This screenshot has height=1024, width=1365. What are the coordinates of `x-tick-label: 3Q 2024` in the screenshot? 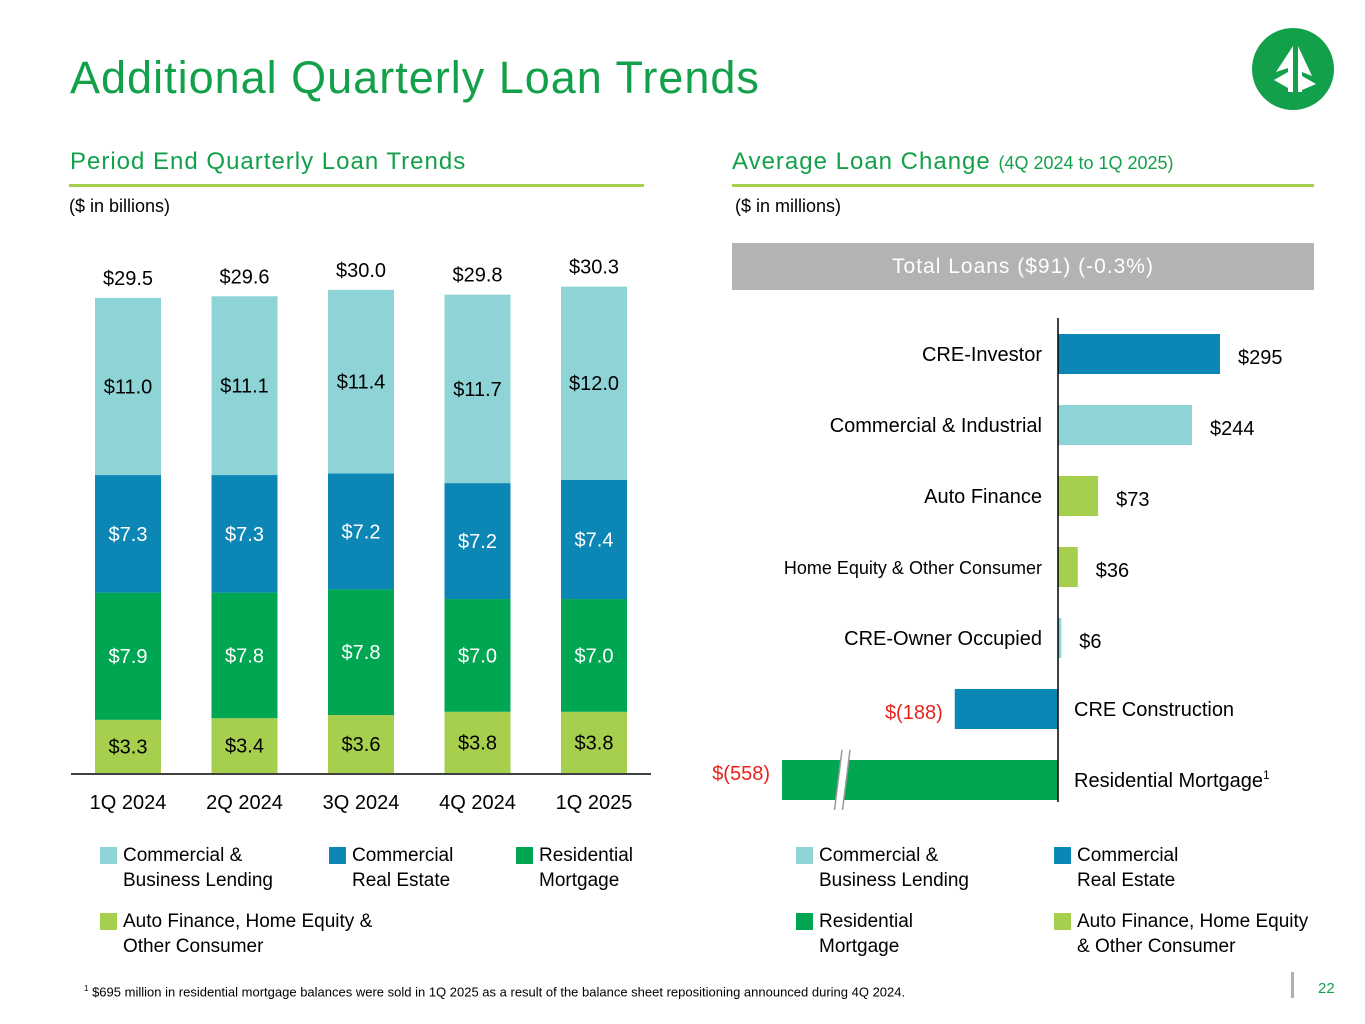 It's located at (361, 803).